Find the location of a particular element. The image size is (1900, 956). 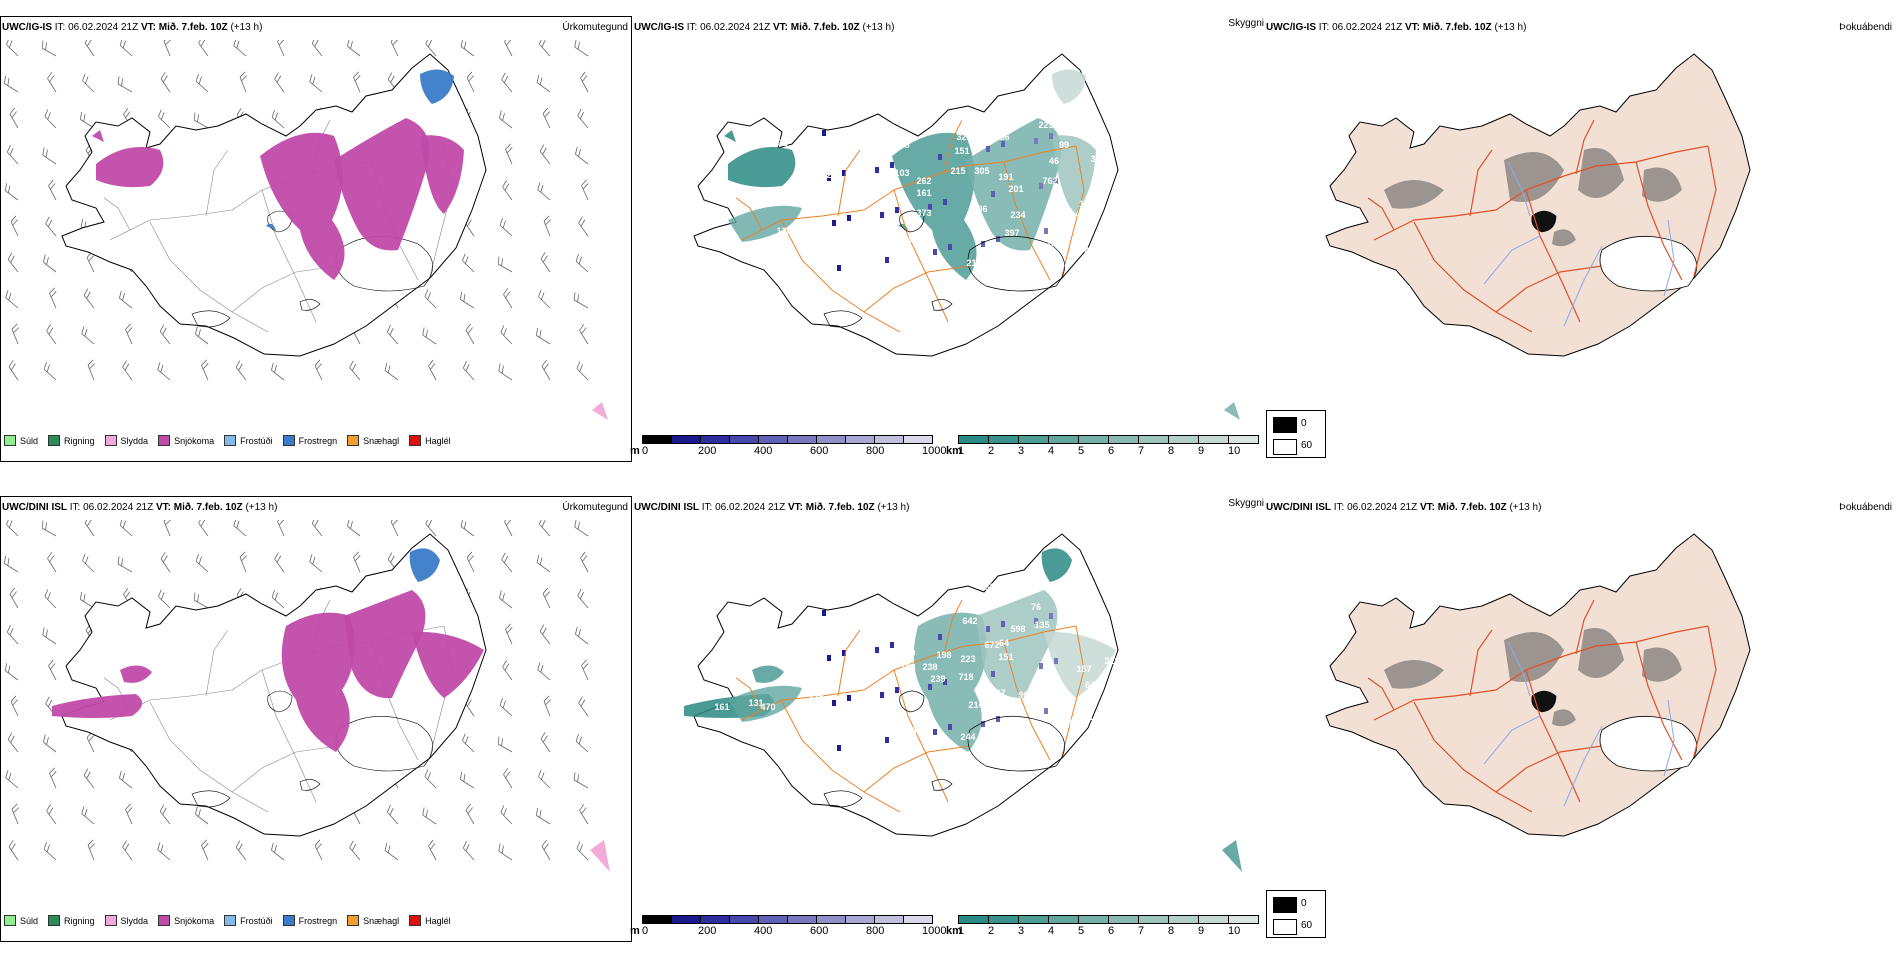

cloud-base-label: 335 is located at coordinates (1001, 735).